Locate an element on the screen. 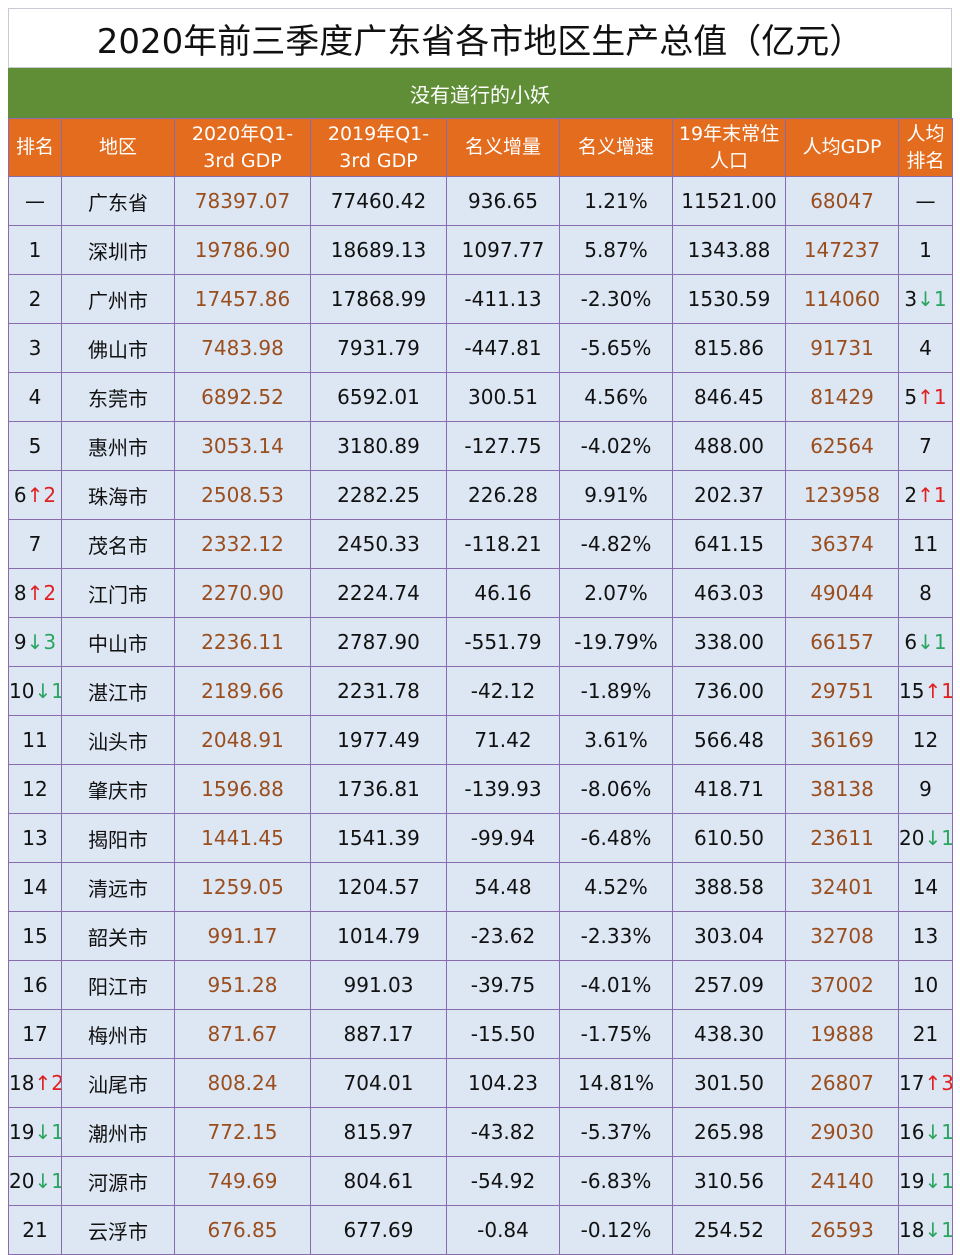  rank-cell: 5 is located at coordinates (35, 446).